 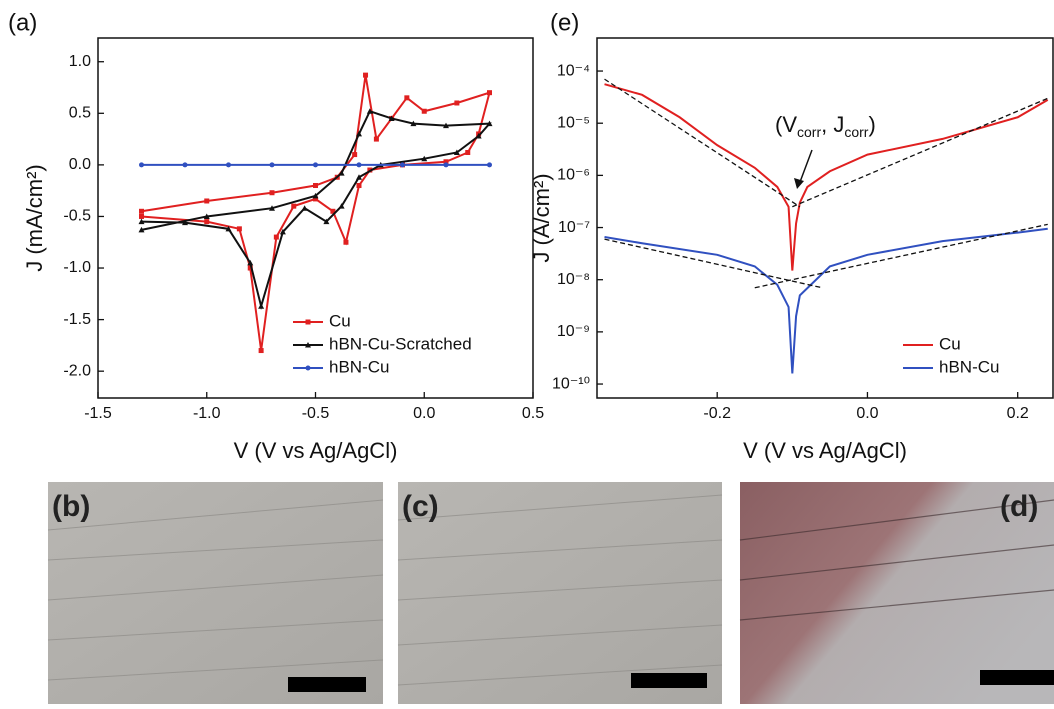 I want to click on image-label: (c), so click(x=420, y=506).